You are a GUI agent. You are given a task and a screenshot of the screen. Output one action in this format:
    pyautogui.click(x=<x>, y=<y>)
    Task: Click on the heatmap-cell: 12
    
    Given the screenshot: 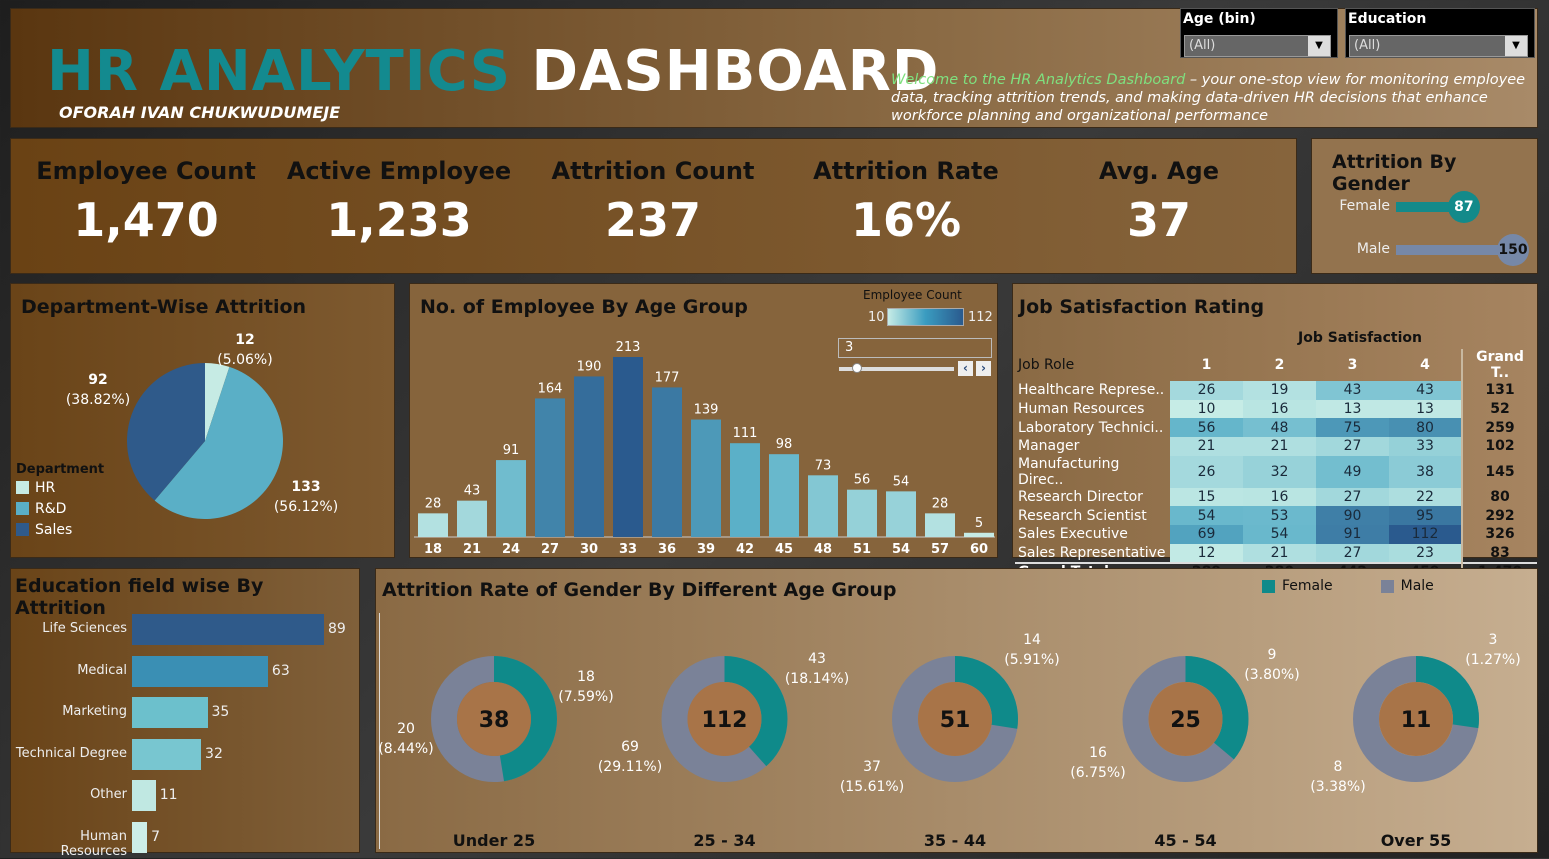 What is the action you would take?
    pyautogui.click(x=1206, y=553)
    